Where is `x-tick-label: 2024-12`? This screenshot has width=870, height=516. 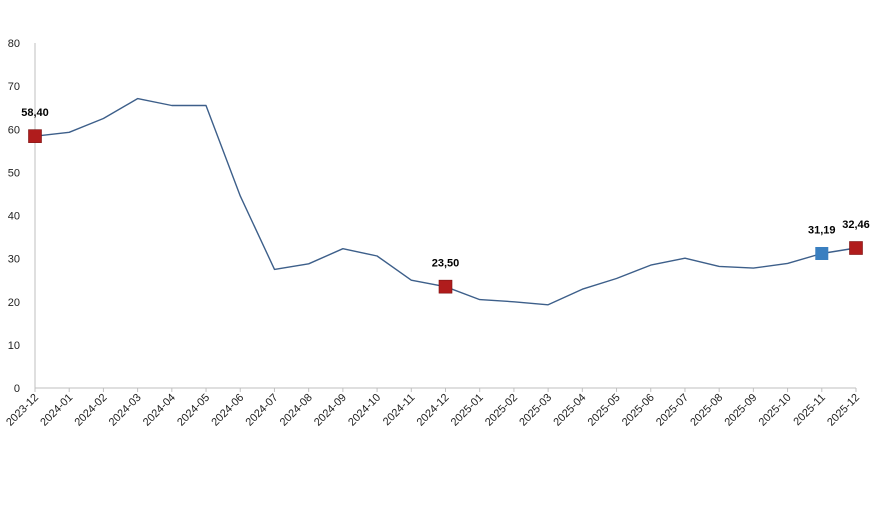 x-tick-label: 2024-12 is located at coordinates (433, 410).